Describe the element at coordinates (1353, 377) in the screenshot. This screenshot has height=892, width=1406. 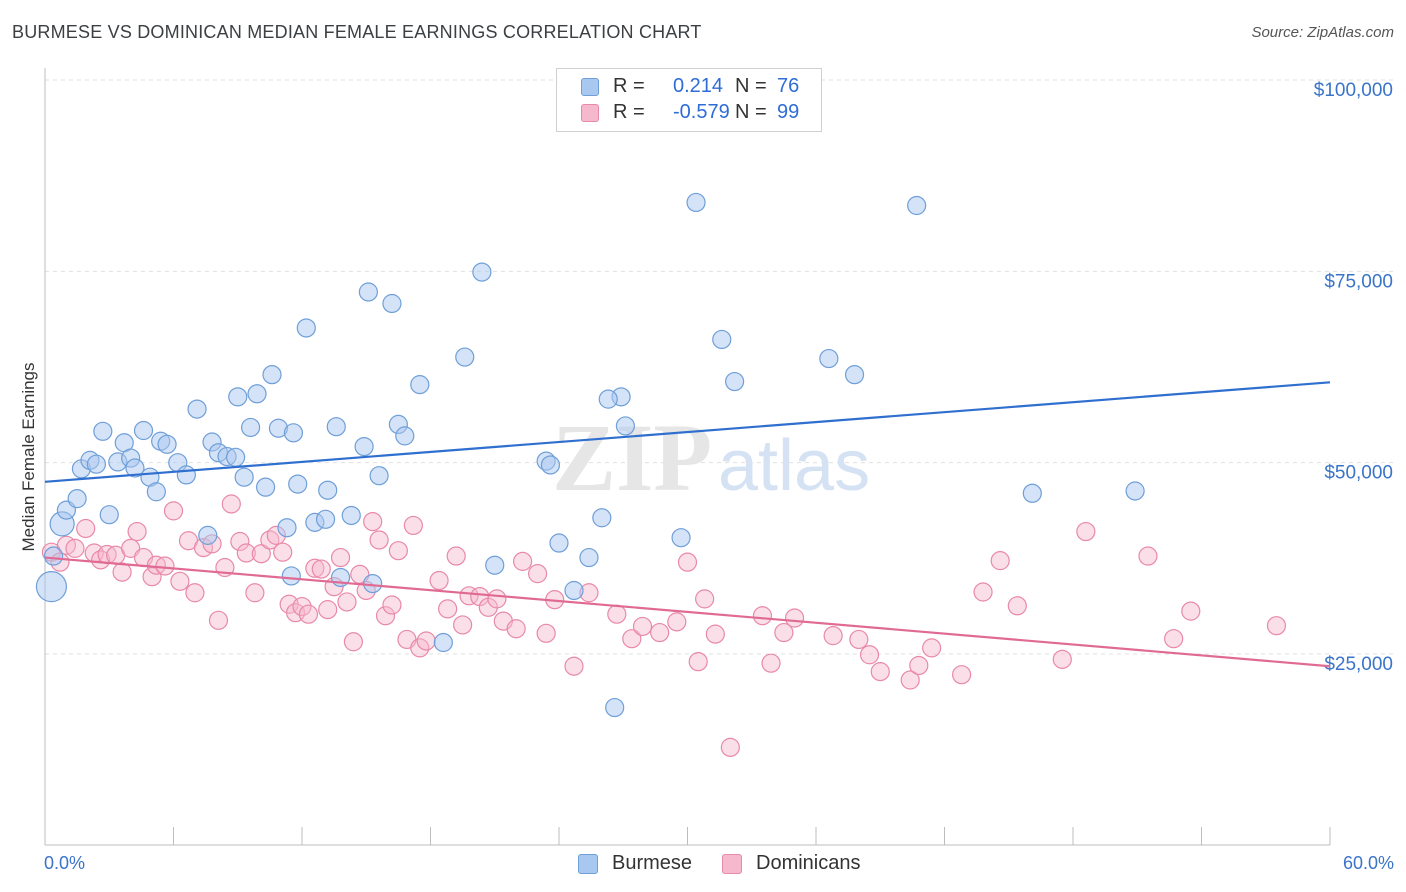
I see `y-tick-labels: $25,000 $50,000 $75,000 $100,000` at that location.